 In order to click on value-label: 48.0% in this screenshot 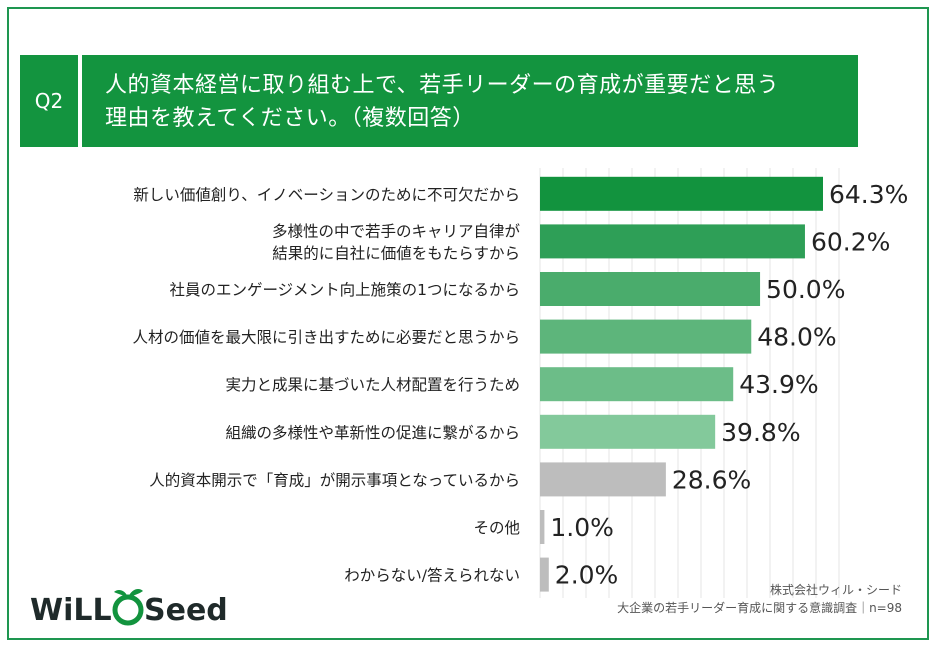, I will do `click(796, 337)`.